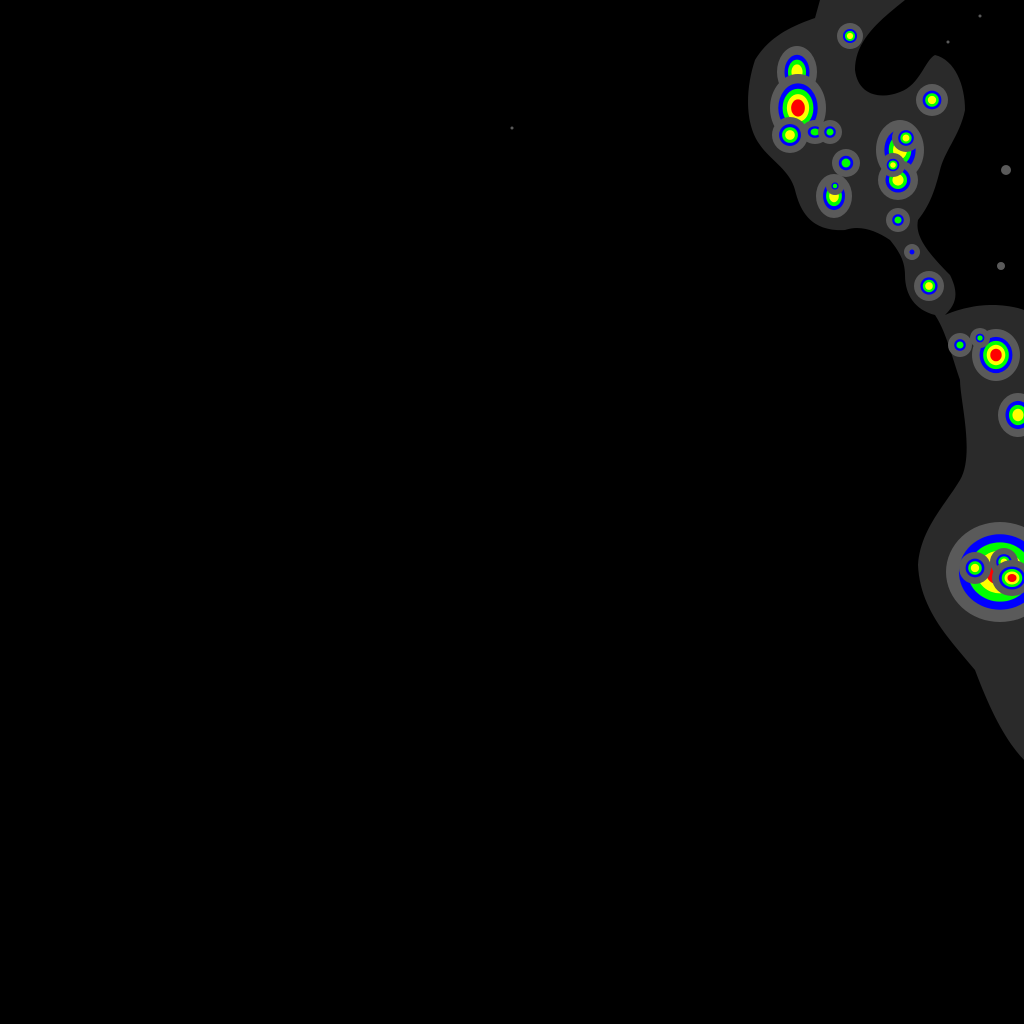 This screenshot has width=1024, height=1024. I want to click on speck-layer, so click(760, 142).